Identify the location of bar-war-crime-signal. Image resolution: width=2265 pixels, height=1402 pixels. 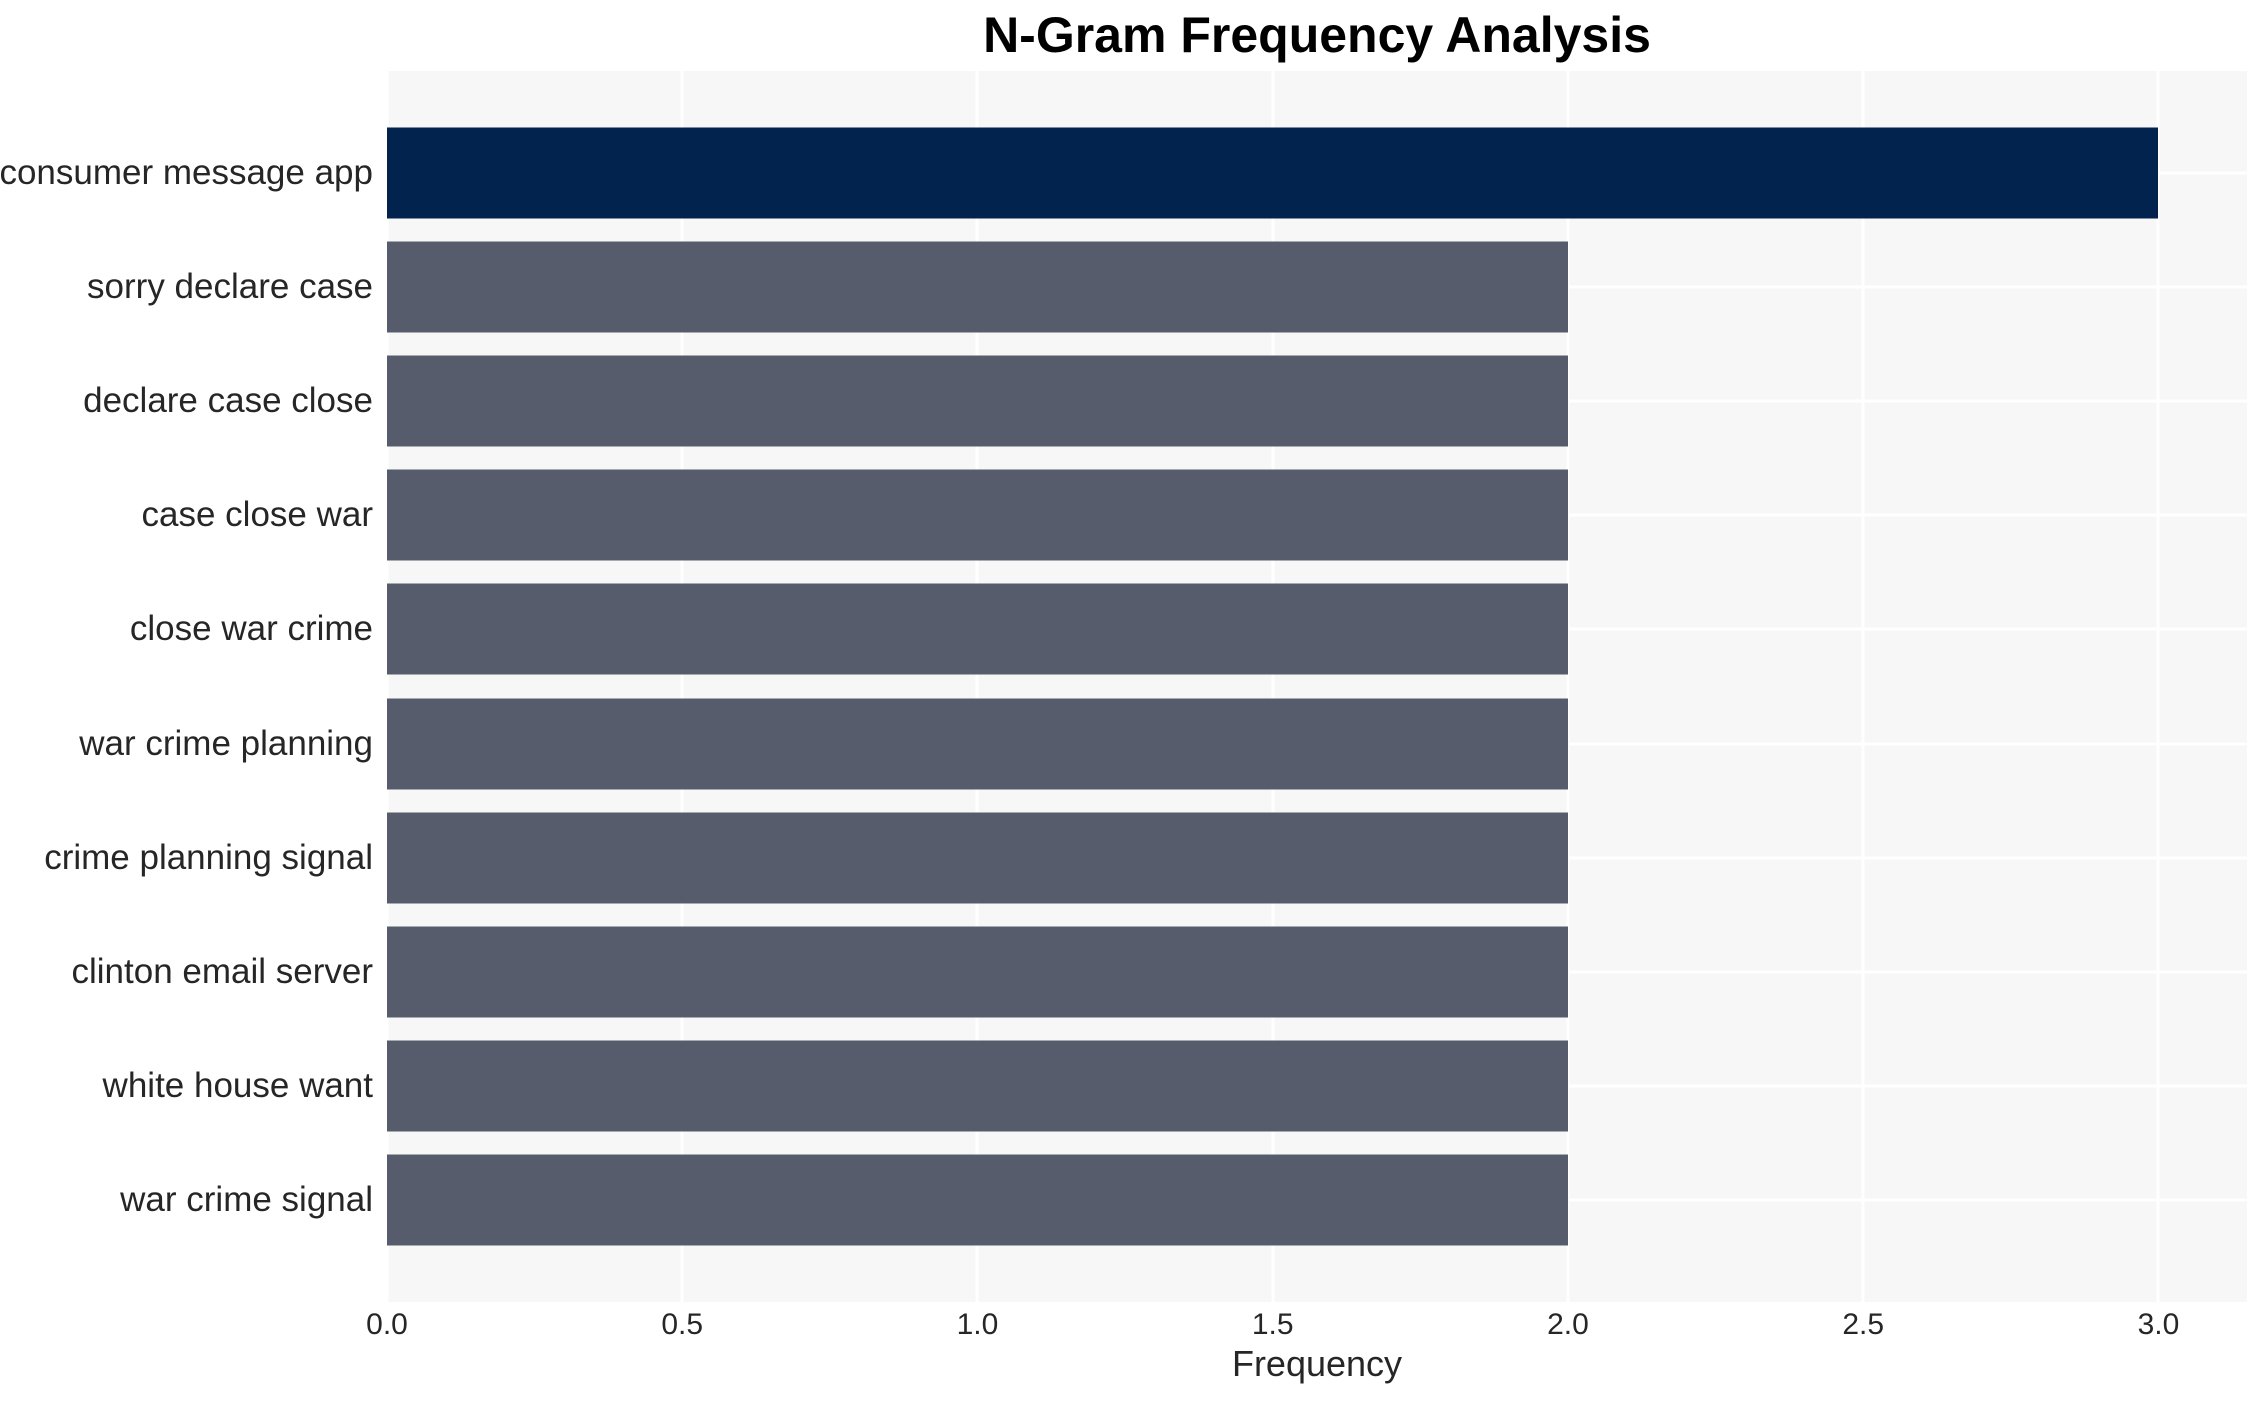
(977, 1200).